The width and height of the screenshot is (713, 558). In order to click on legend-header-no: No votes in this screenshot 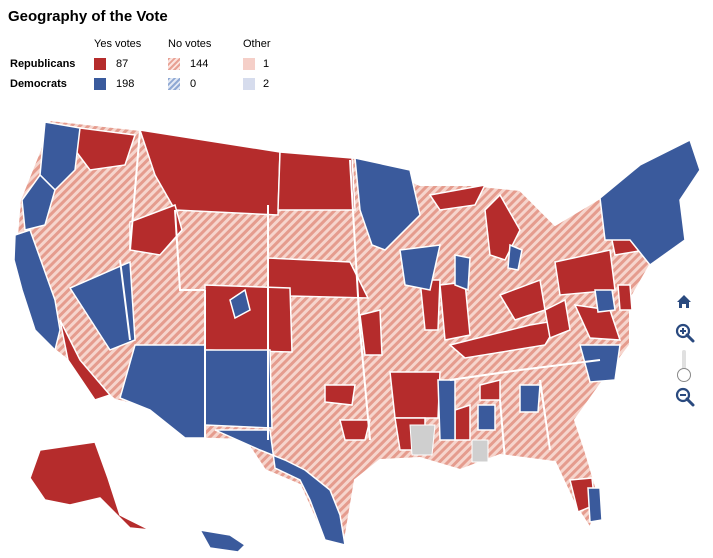, I will do `click(190, 44)`.